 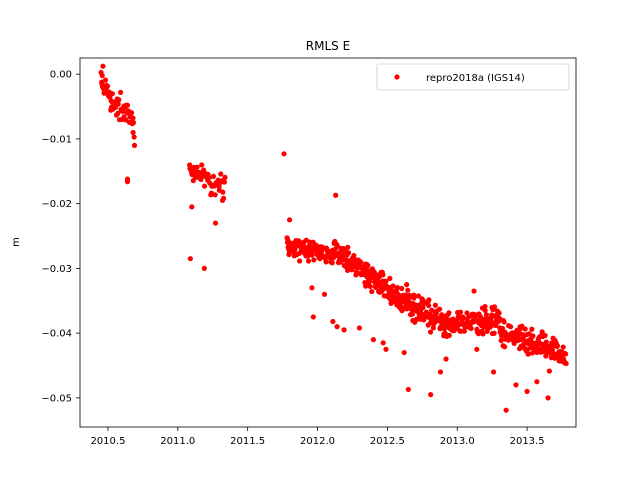 What do you see at coordinates (56, 139) in the screenshot?
I see `y-tick-label: −0.01` at bounding box center [56, 139].